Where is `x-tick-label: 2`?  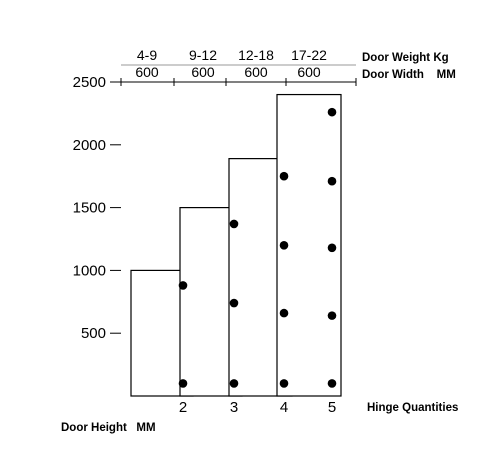
x-tick-label: 2 is located at coordinates (183, 407).